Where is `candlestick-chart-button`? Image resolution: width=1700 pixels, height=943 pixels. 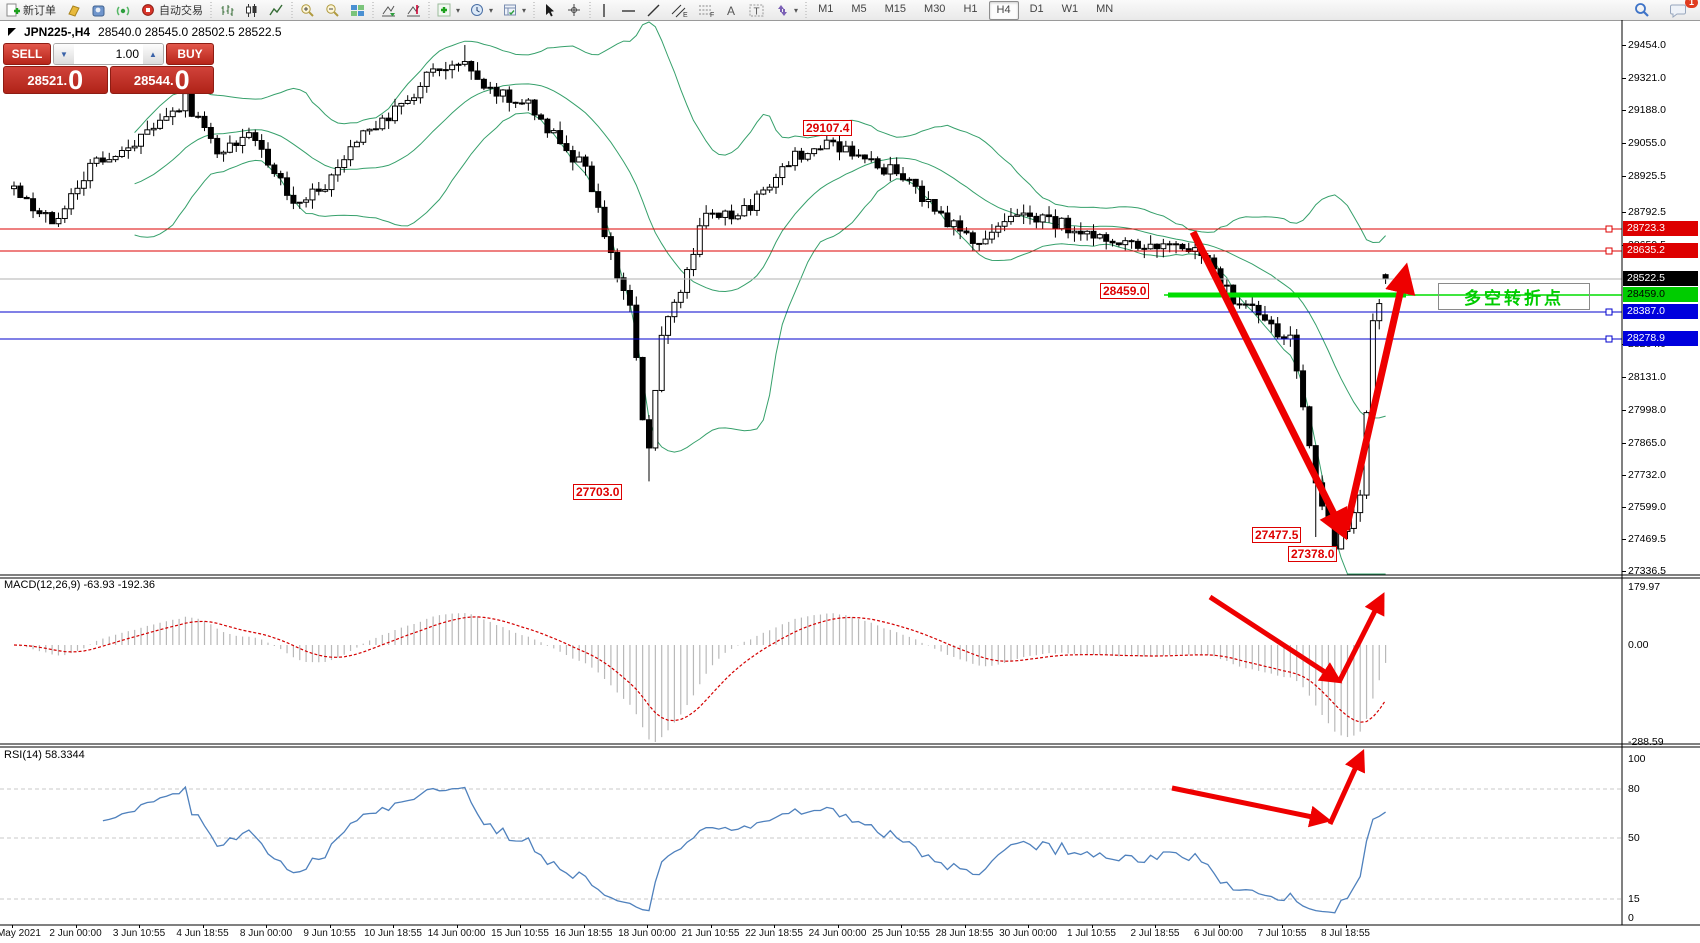 candlestick-chart-button is located at coordinates (251, 10).